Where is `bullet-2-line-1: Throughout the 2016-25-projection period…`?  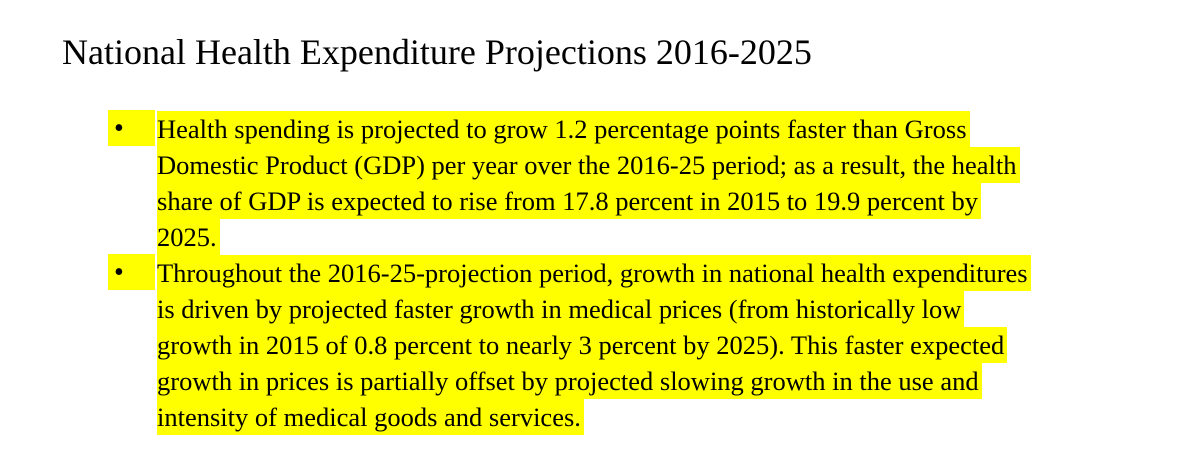
bullet-2-line-1: Throughout the 2016-25-projection period… is located at coordinates (594, 273).